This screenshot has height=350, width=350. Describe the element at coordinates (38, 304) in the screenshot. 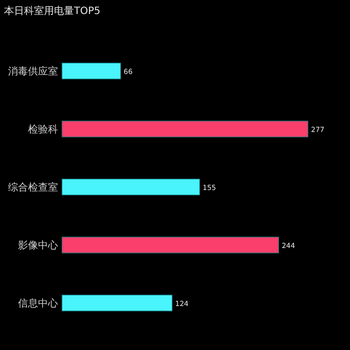

I see `y-tick-label: 信息中心` at that location.